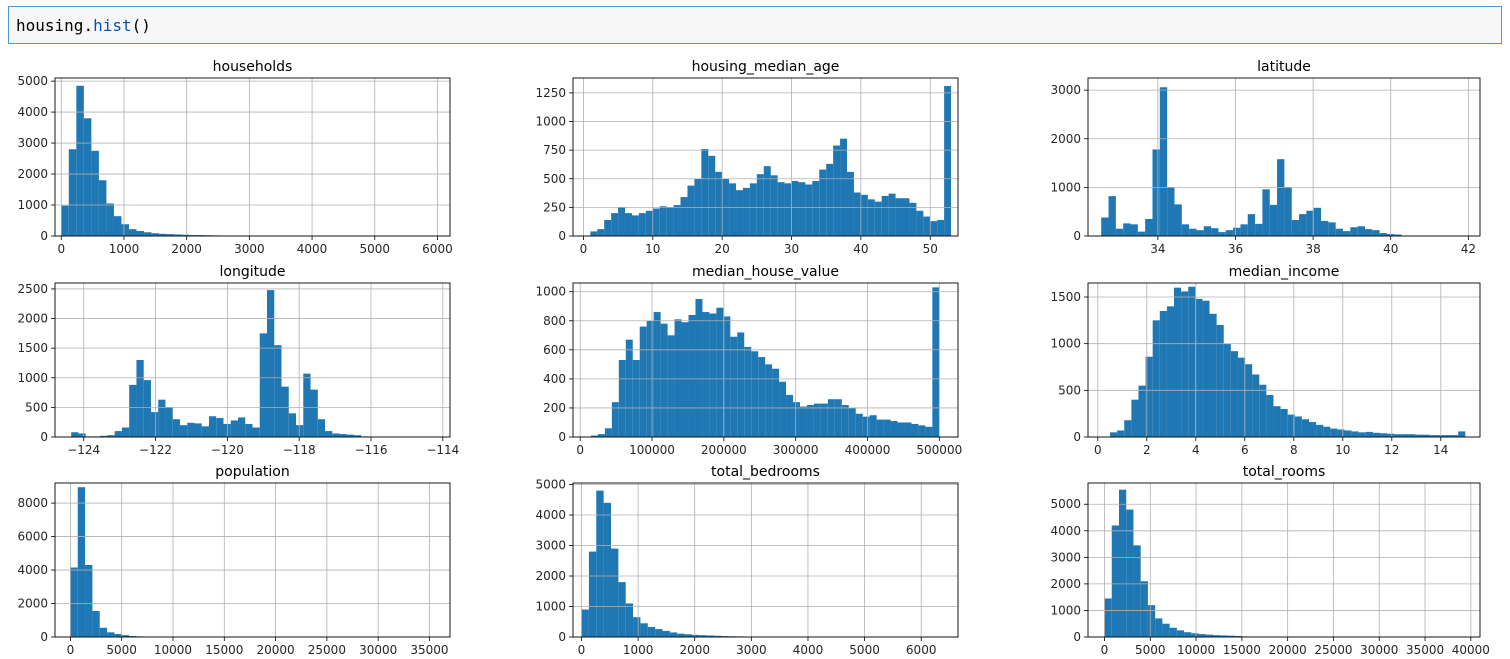  What do you see at coordinates (1065, 557) in the screenshot?
I see `y-tick-label: 3000` at bounding box center [1065, 557].